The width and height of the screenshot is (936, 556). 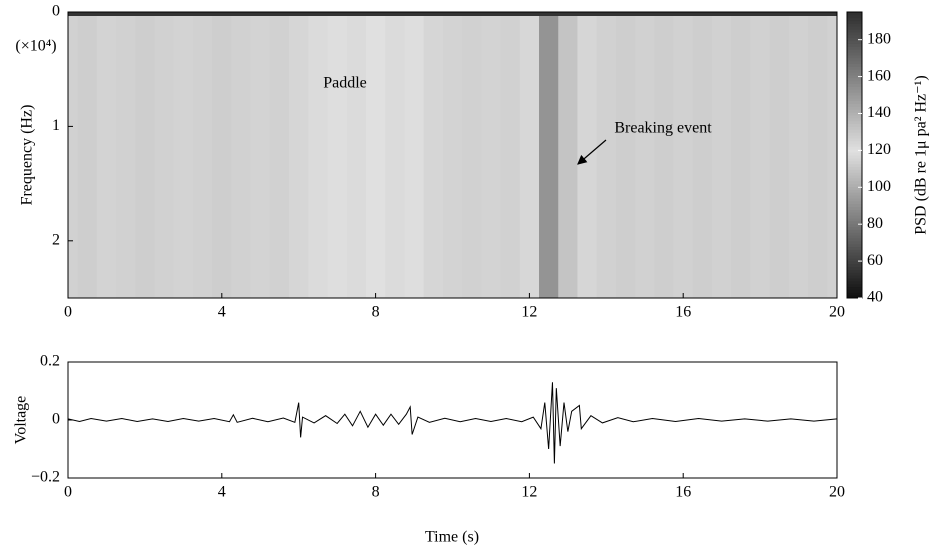 I want to click on y-tick-label: 0, so click(x=56, y=419).